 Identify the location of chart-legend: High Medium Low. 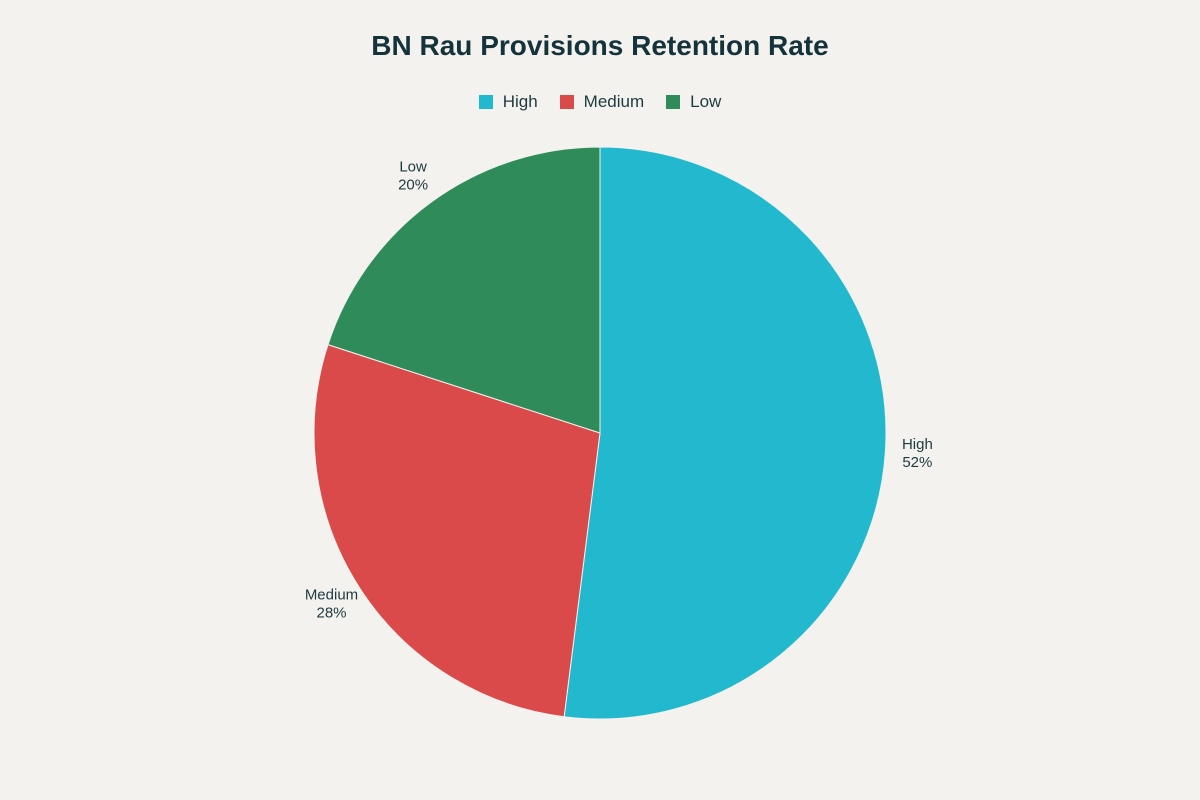
(600, 102).